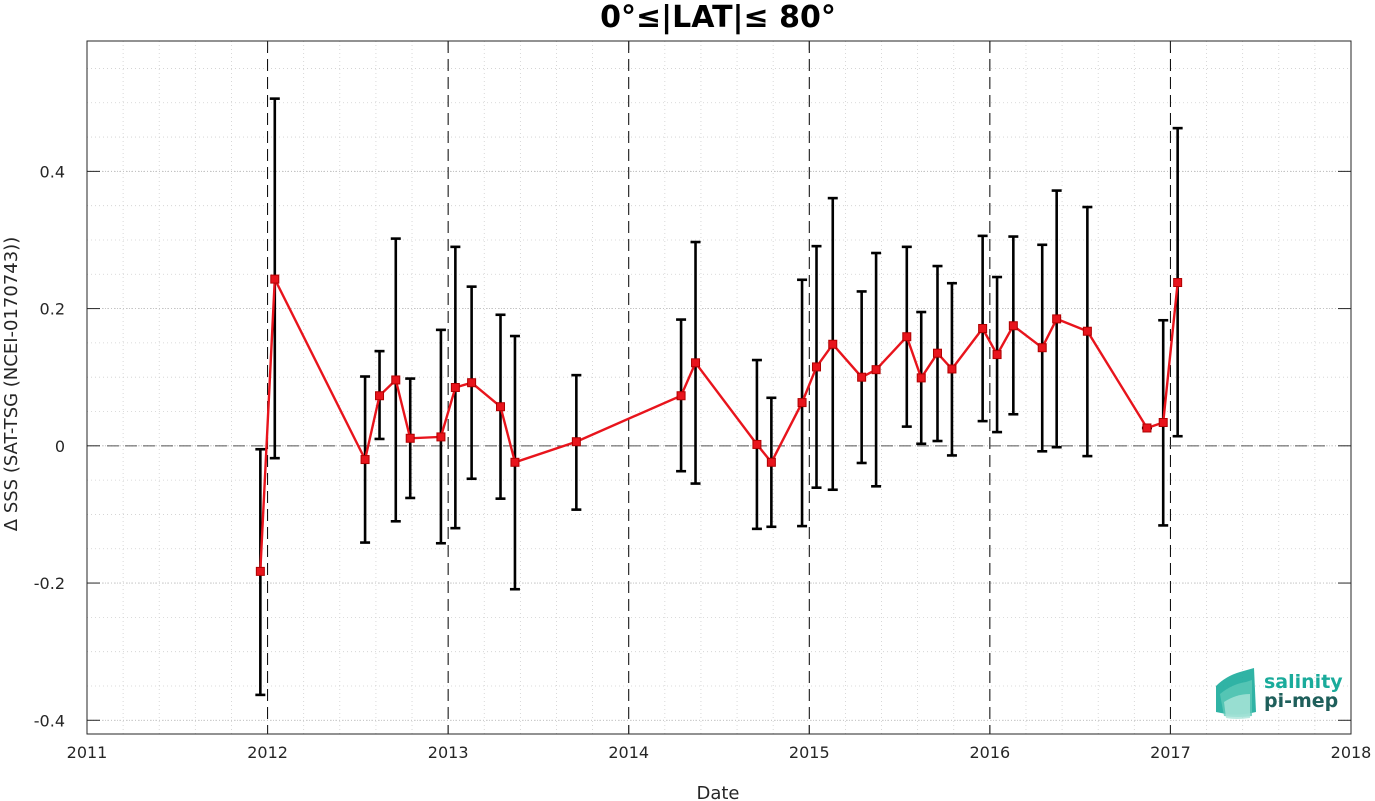 The width and height of the screenshot is (1375, 801). What do you see at coordinates (989, 752) in the screenshot?
I see `x-tick-label: 2016` at bounding box center [989, 752].